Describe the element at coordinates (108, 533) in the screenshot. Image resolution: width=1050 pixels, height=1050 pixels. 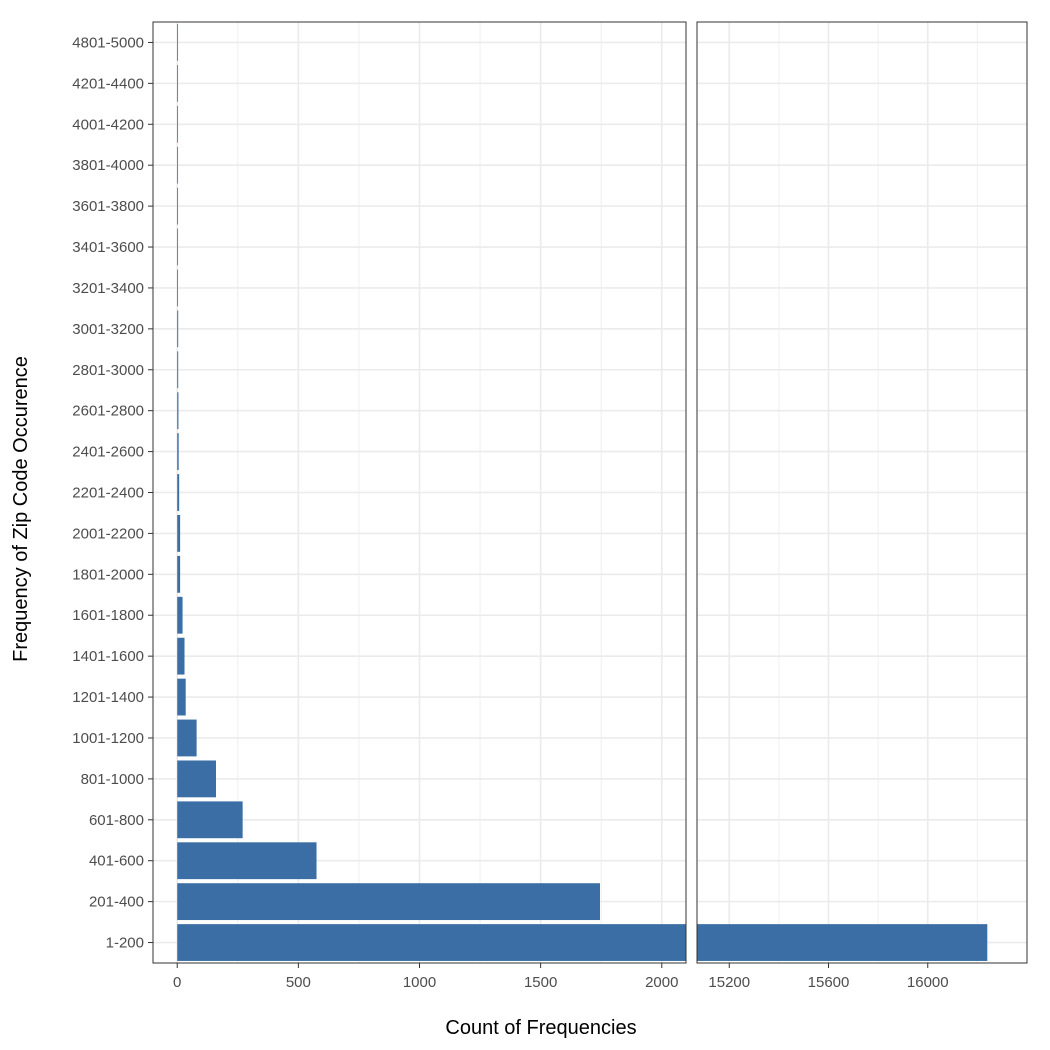
I see `y-tick-label: 2001-2200` at that location.